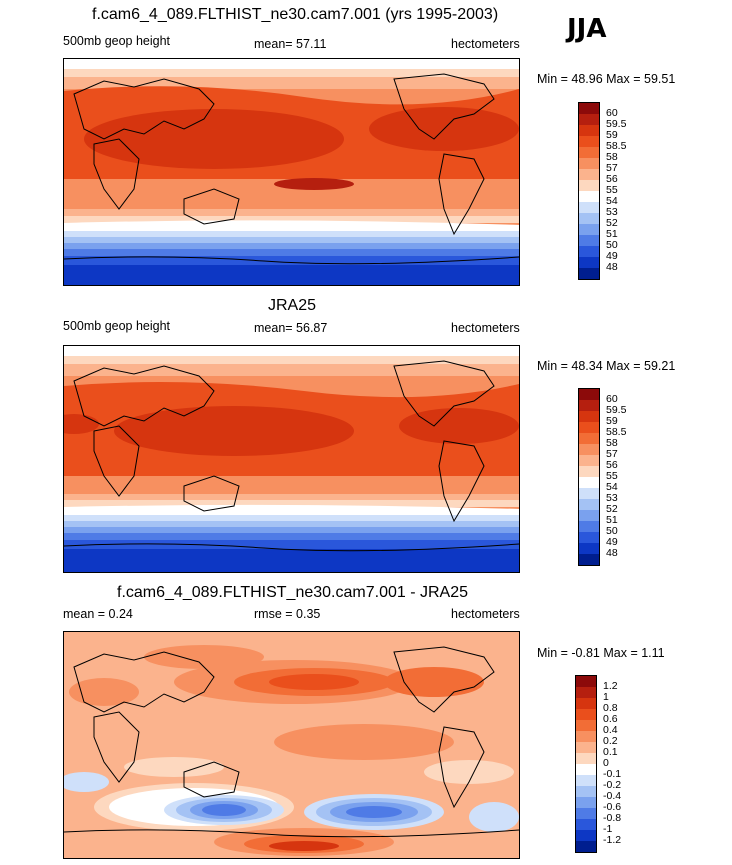 The width and height of the screenshot is (732, 865). Describe the element at coordinates (589, 191) in the screenshot. I see `panel1-colorbar-swatches` at that location.